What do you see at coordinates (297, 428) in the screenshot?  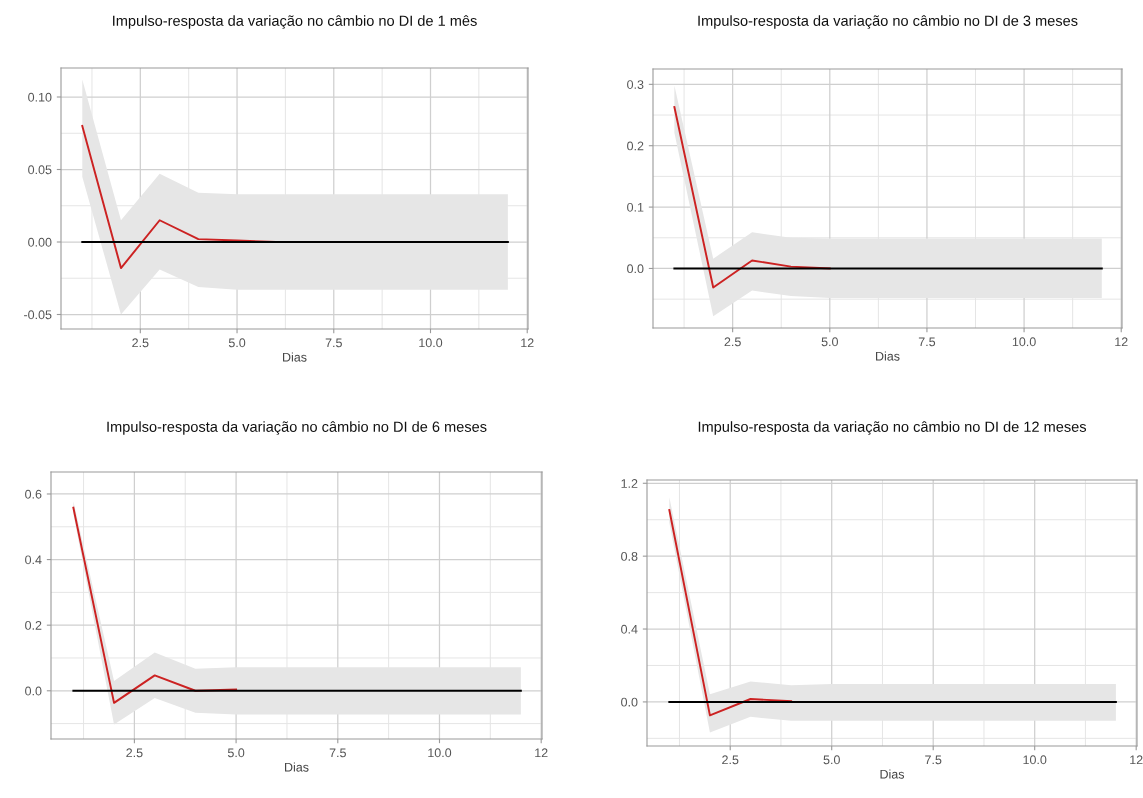 I see `chart-title: Impulso-resposta da variação no câmbio no DI de 6 meses` at bounding box center [297, 428].